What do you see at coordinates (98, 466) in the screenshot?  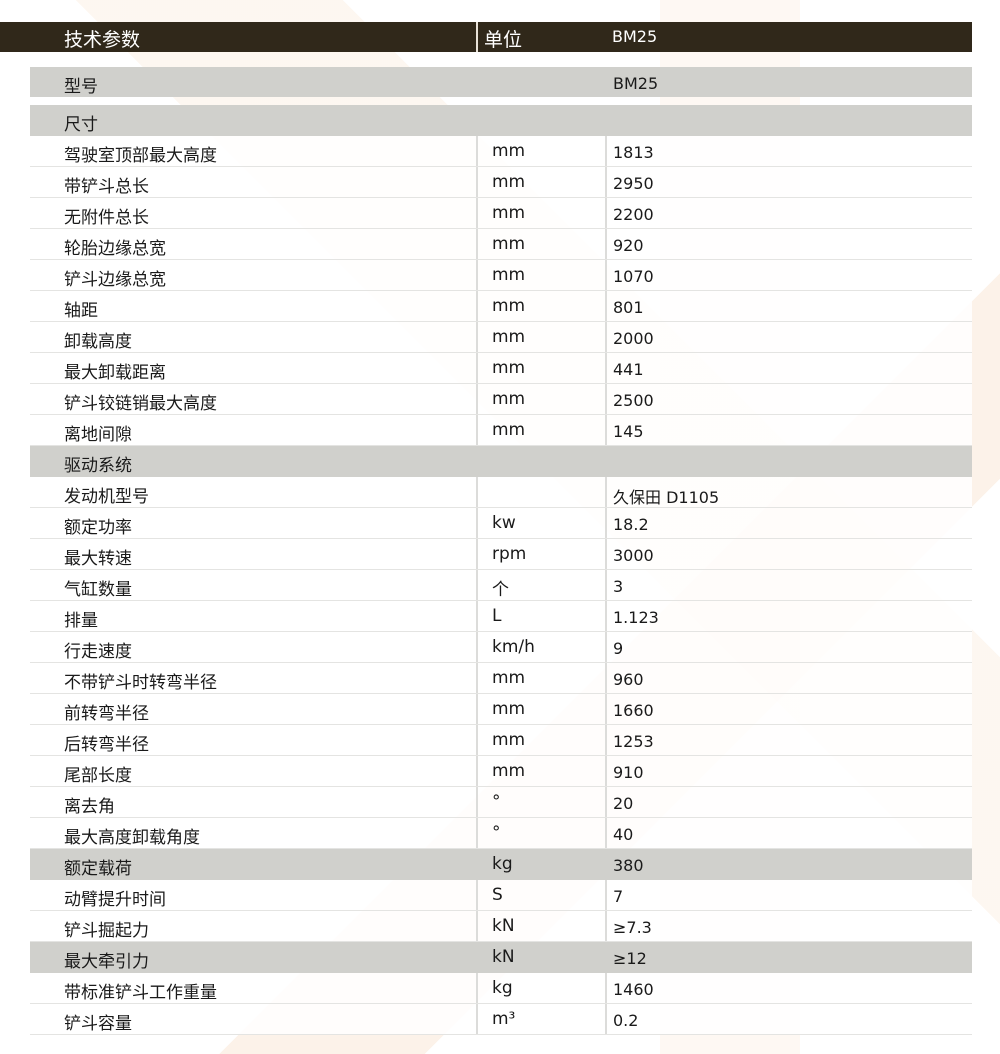 I see `param-label: 驱动系统` at bounding box center [98, 466].